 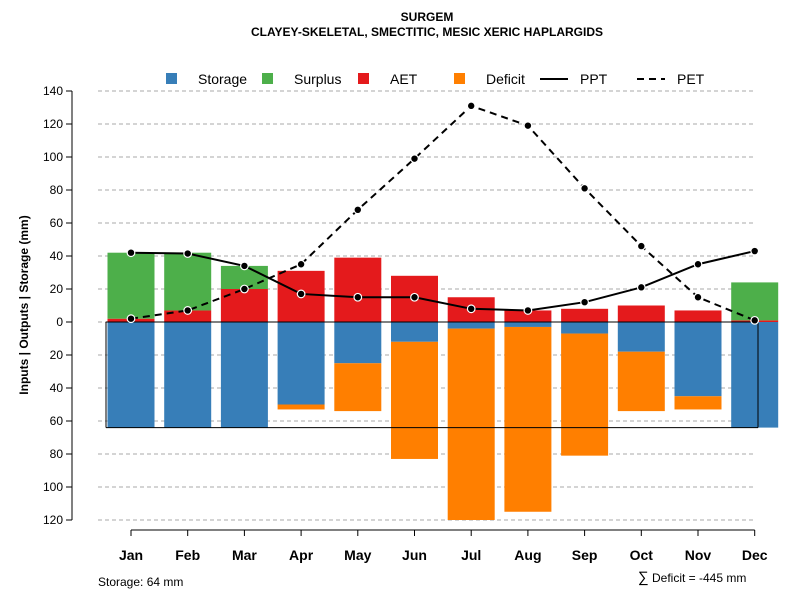 I want to click on legend-surplus-swatch, so click(x=267, y=78).